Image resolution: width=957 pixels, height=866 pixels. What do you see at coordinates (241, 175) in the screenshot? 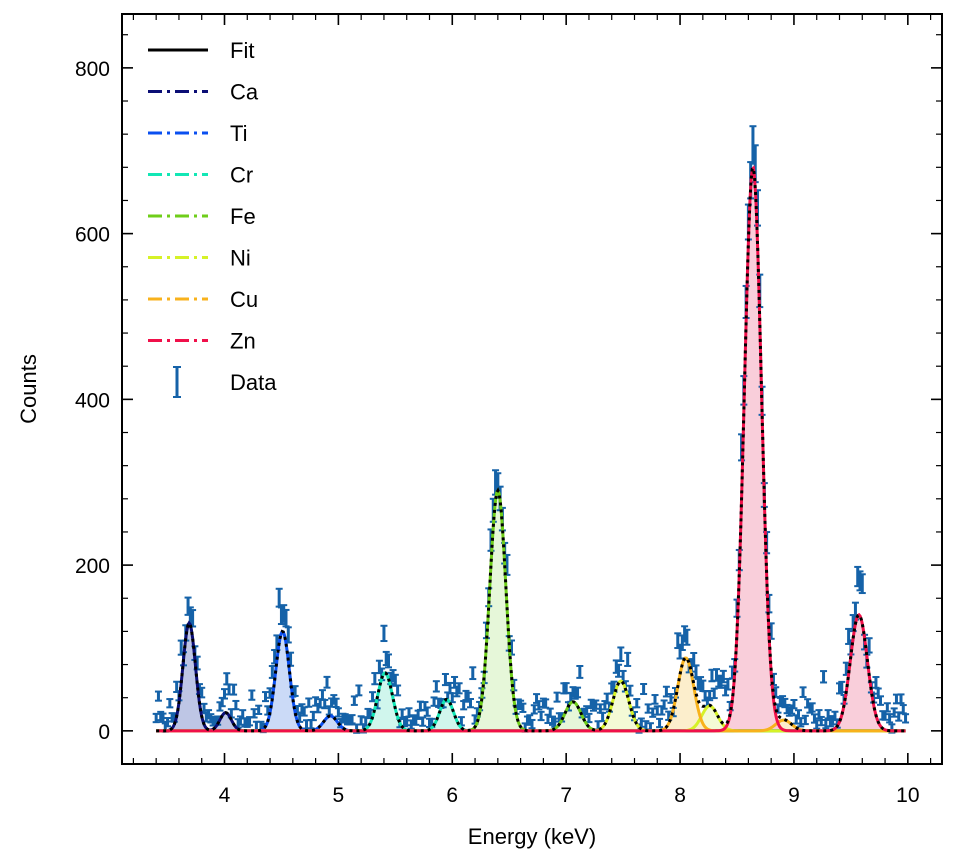
I see `legend-label: Cr` at bounding box center [241, 175].